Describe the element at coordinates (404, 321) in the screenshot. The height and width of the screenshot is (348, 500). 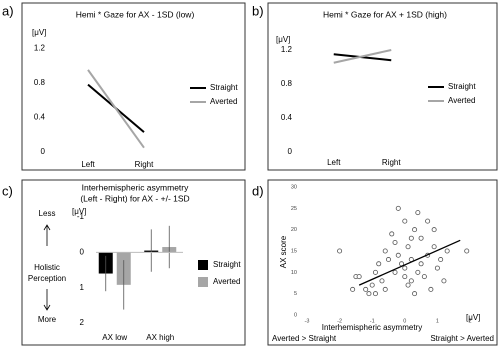
I see `x-tick-label: 0` at that location.